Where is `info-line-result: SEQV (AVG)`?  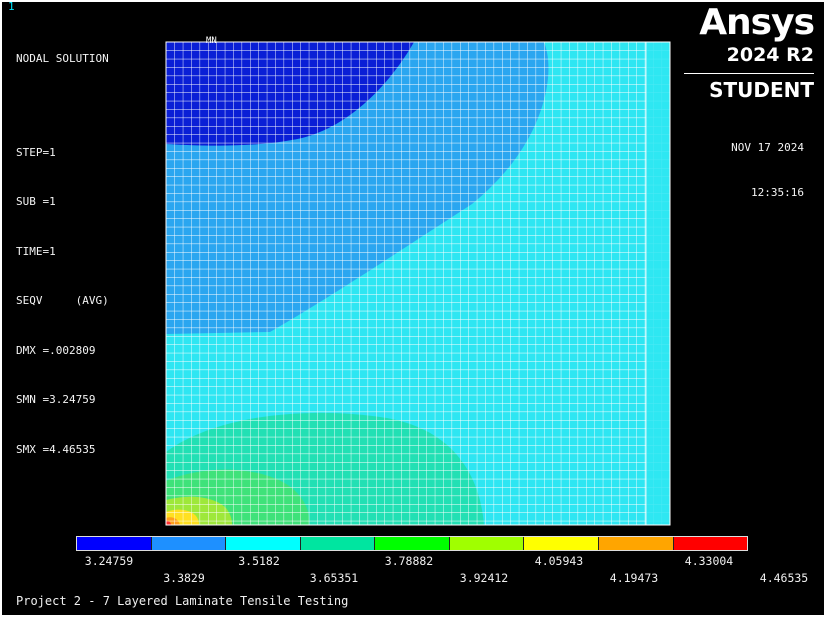
info-line-result: SEQV (AVG) is located at coordinates (62, 300).